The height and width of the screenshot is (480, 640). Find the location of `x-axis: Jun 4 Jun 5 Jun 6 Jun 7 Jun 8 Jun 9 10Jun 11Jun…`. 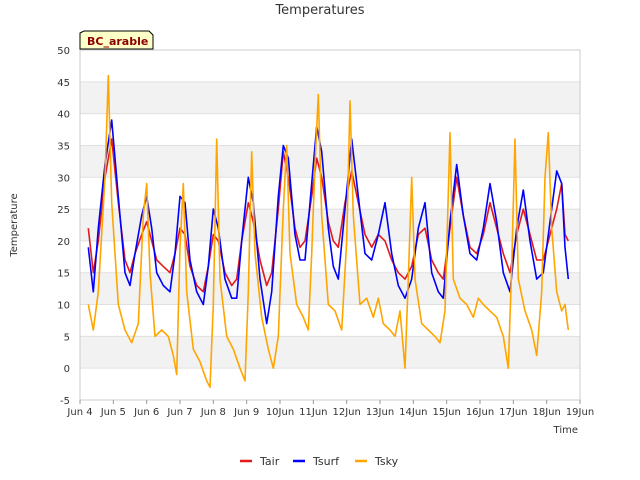

x-axis: Jun 4 Jun 5 Jun 6 Jun 7 Jun 8 Jun 9 10Jun 11Jun… is located at coordinates (330, 409).